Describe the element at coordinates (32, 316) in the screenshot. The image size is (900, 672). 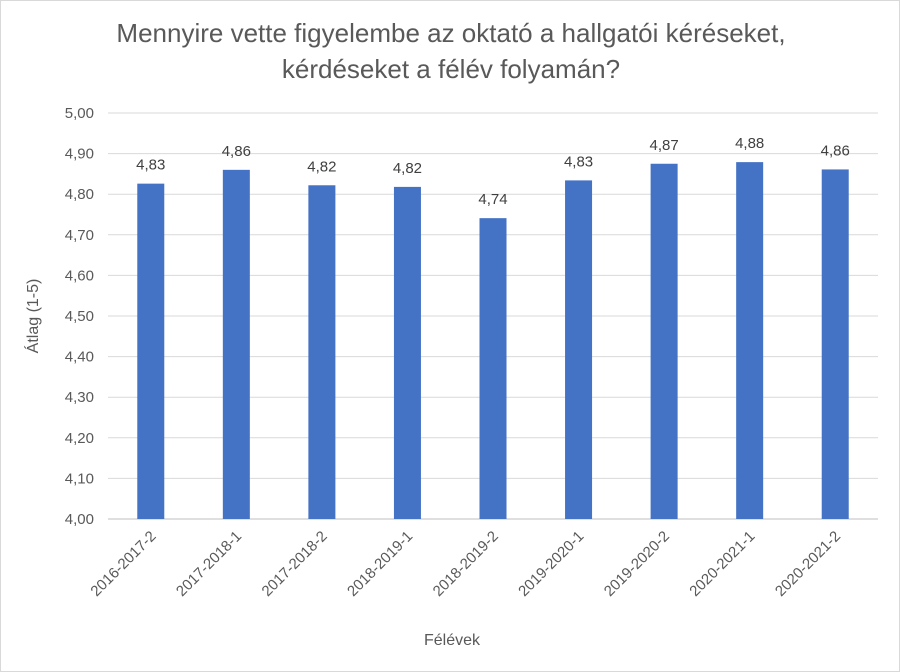
I see `y-axis-title: Átlag (1-5)` at that location.